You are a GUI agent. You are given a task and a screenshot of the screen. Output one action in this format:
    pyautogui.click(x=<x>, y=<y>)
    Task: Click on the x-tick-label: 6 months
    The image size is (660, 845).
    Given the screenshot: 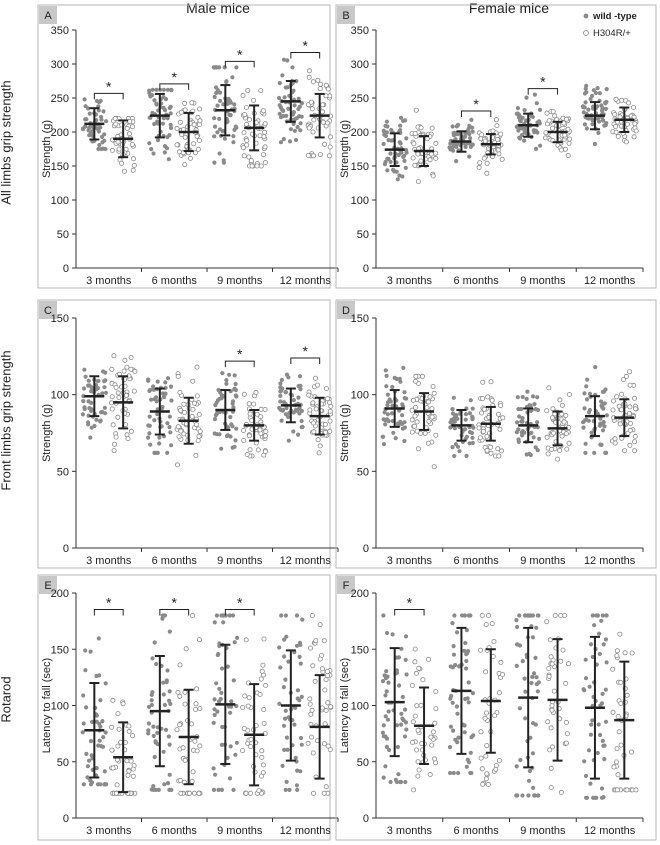 What is the action you would take?
    pyautogui.click(x=175, y=281)
    